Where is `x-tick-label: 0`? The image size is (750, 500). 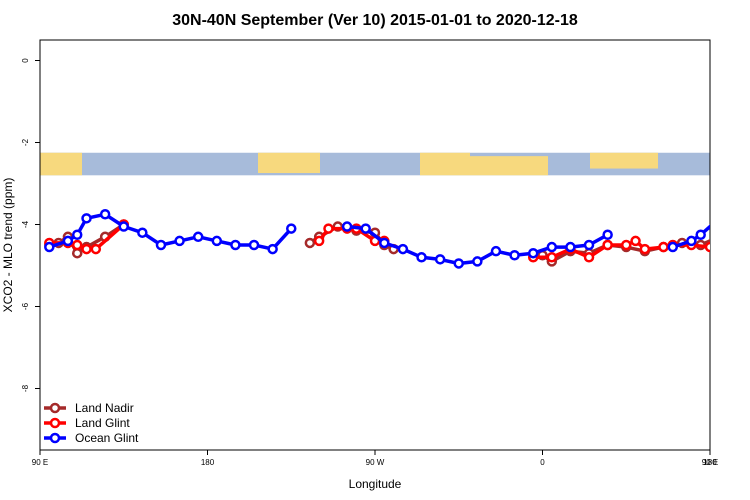
x-tick-label: 0 is located at coordinates (542, 462).